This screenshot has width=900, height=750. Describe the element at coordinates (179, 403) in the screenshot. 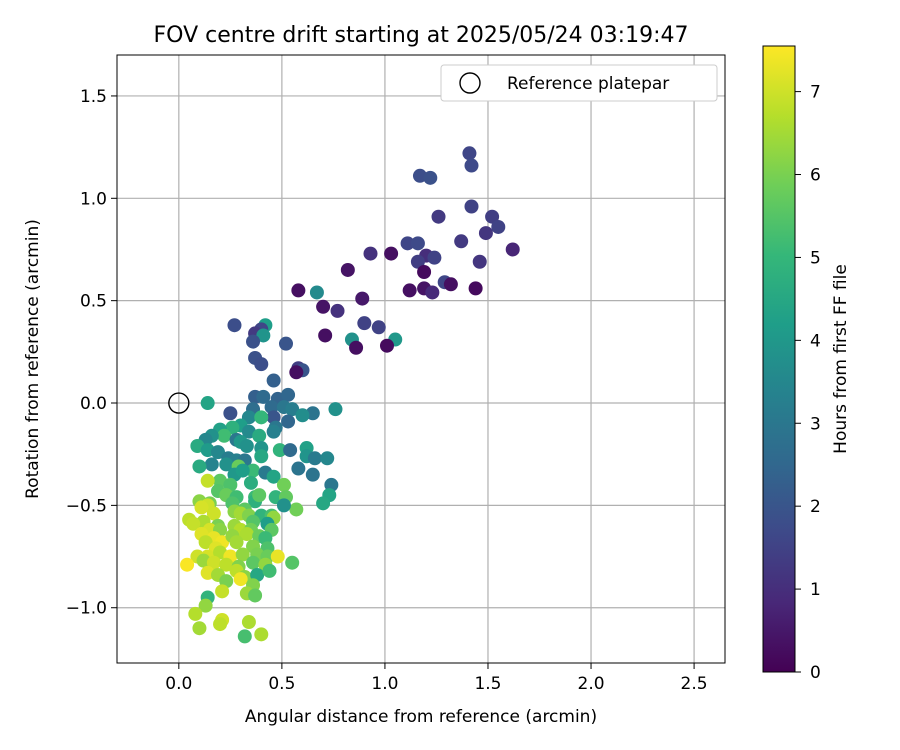

I see `reference-platepar-marker` at that location.